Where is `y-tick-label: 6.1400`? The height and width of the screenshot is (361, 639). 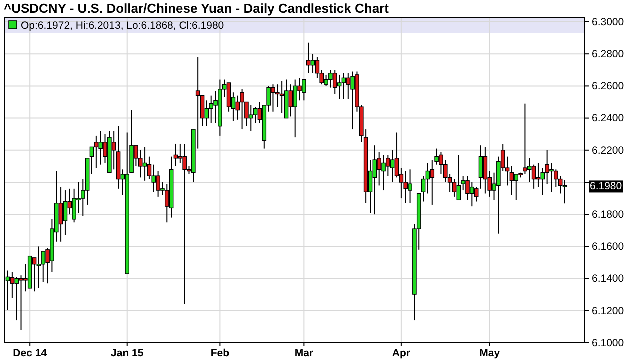
y-tick-label: 6.1400 is located at coordinates (608, 279).